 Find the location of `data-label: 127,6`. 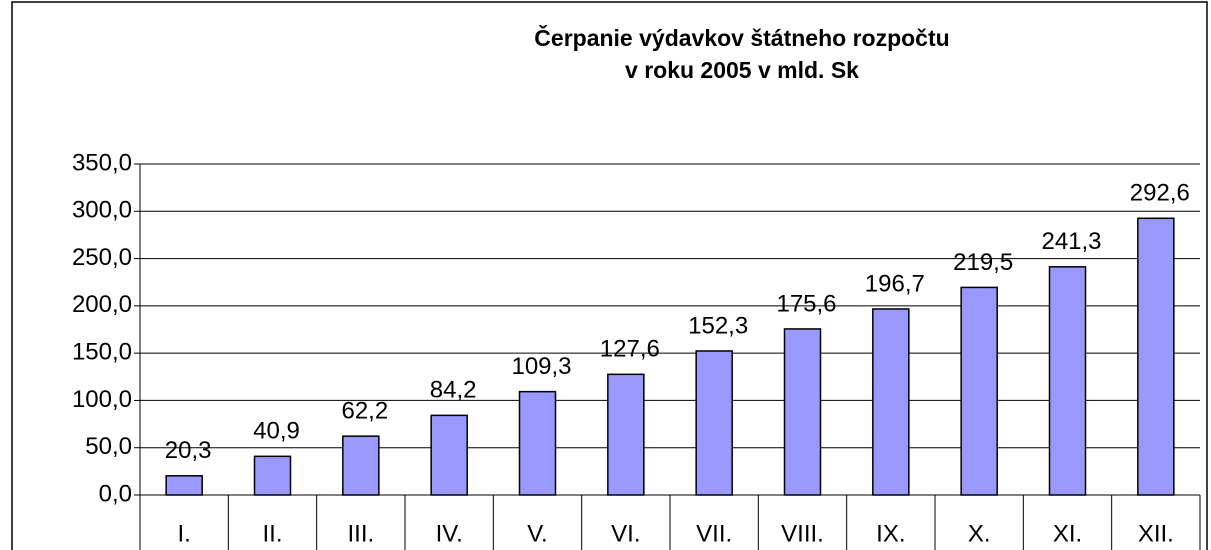

data-label: 127,6 is located at coordinates (630, 349).